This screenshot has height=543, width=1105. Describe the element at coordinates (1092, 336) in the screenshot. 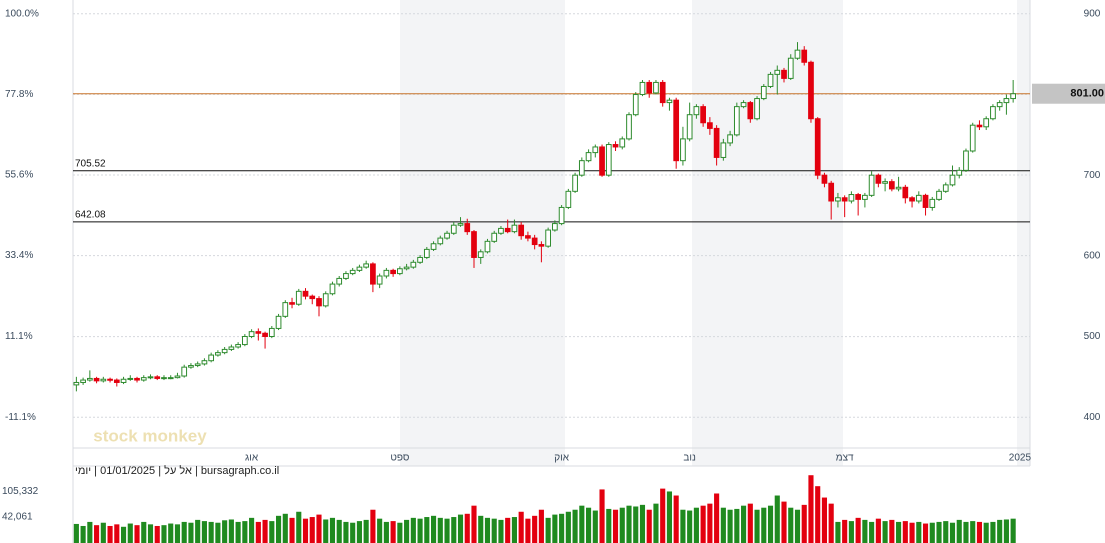

I see `y-tick-label: 500` at that location.